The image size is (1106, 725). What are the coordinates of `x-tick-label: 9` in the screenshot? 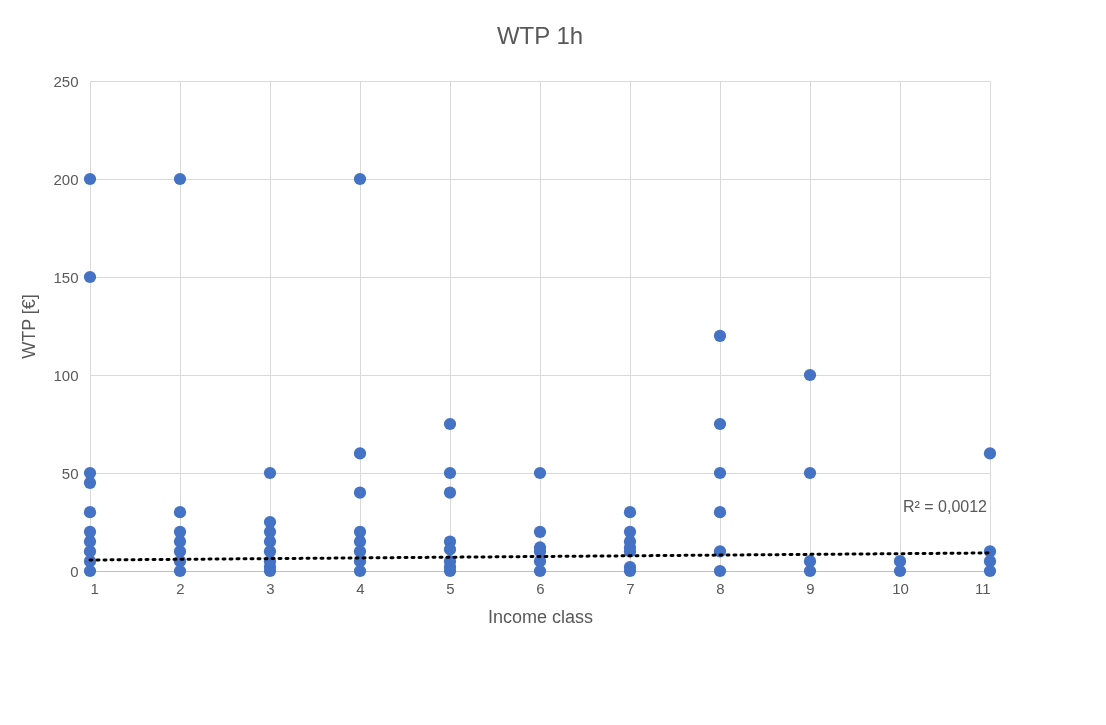 It's located at (810, 588).